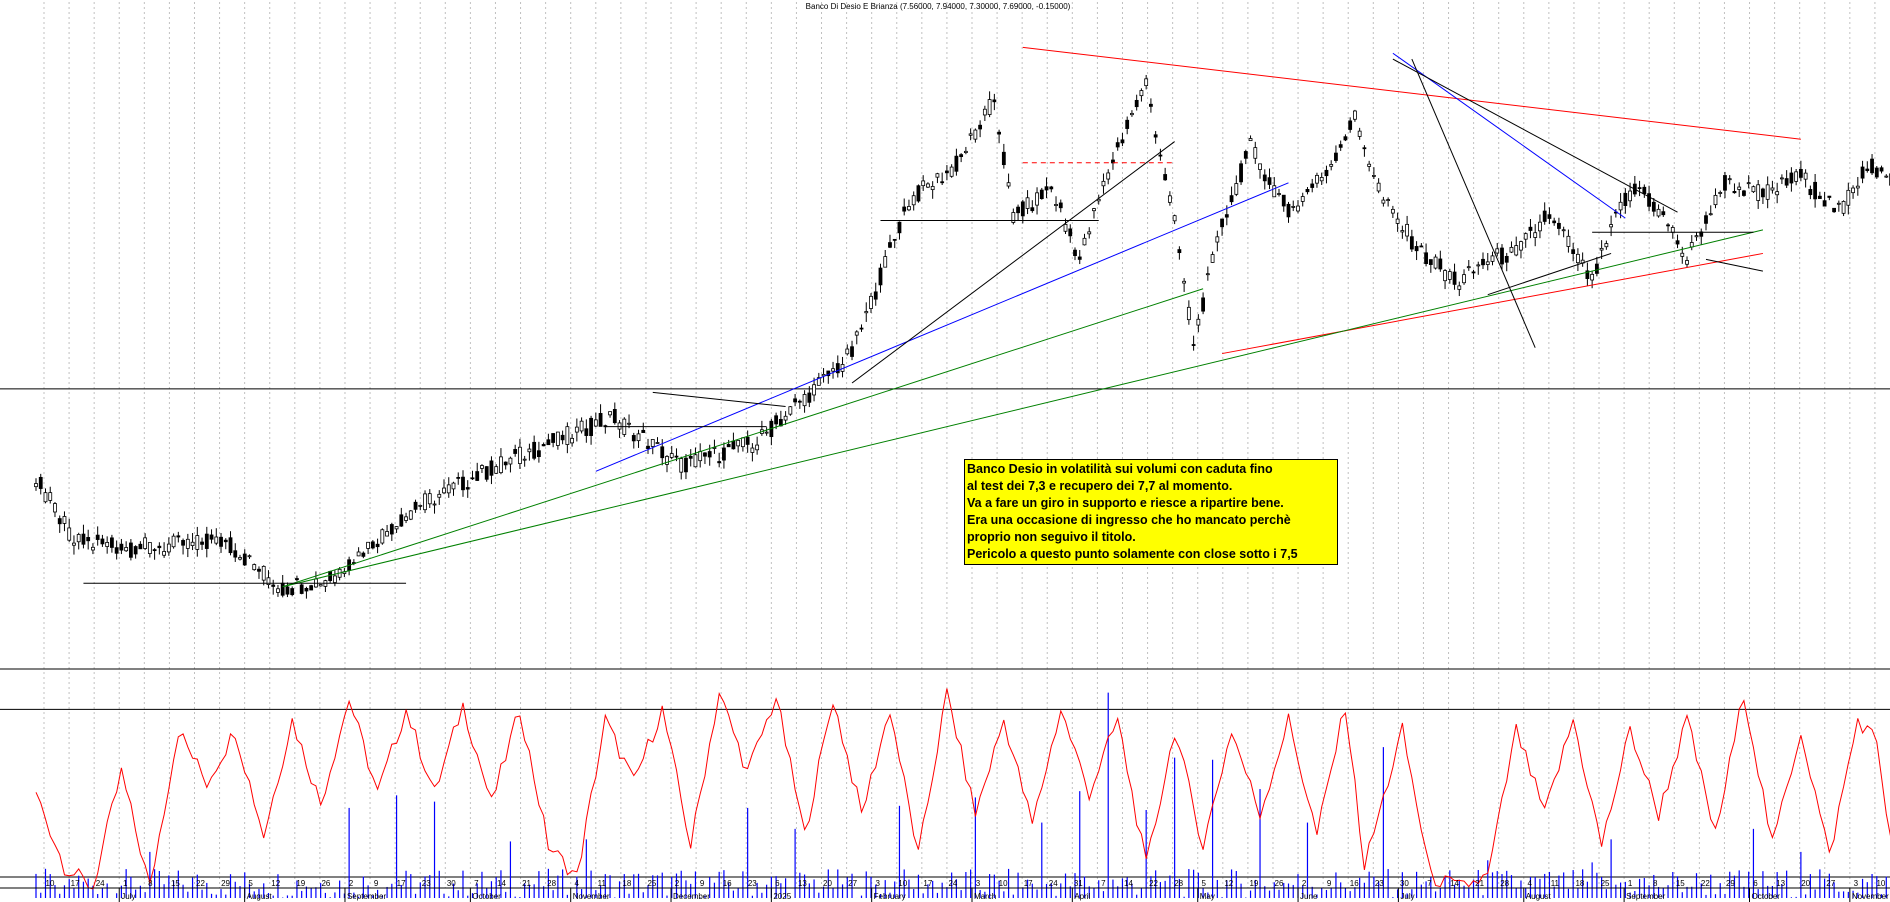 This screenshot has width=1890, height=902. Describe the element at coordinates (150, 883) in the screenshot. I see `day-tick-label: 8` at that location.